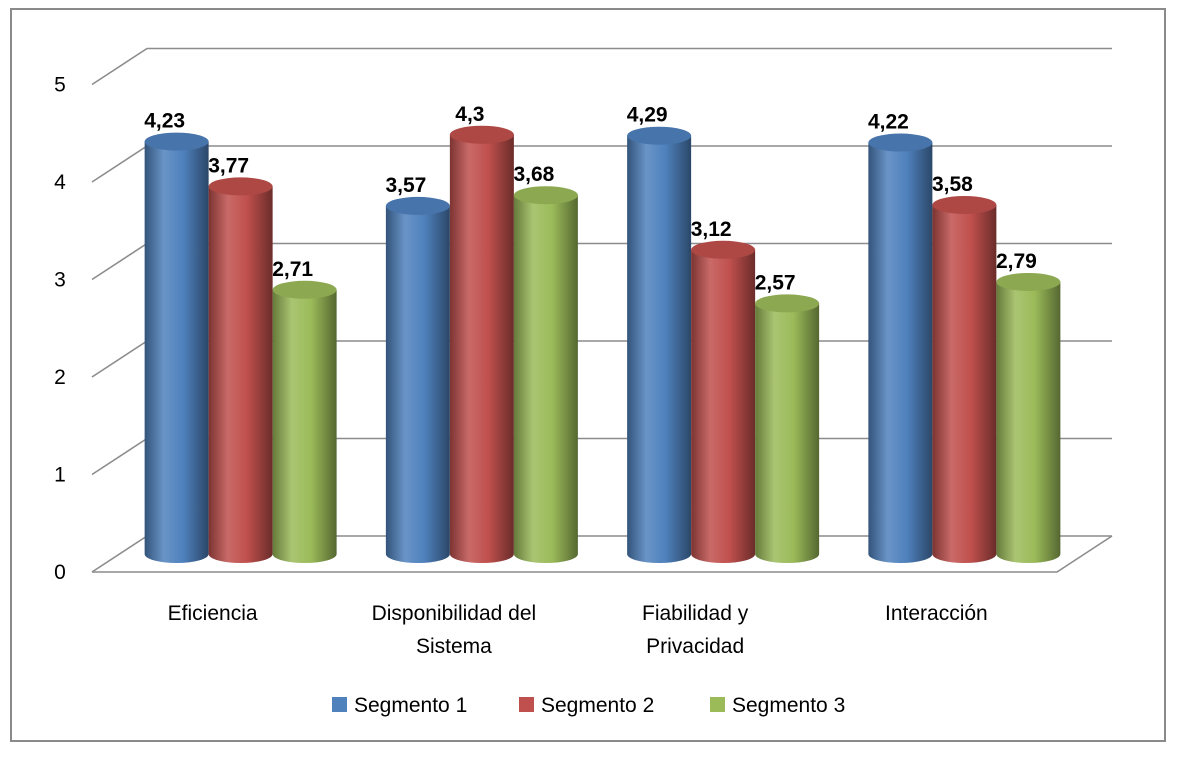 The width and height of the screenshot is (1184, 758). I want to click on y-tick-label: 3, so click(60, 280).